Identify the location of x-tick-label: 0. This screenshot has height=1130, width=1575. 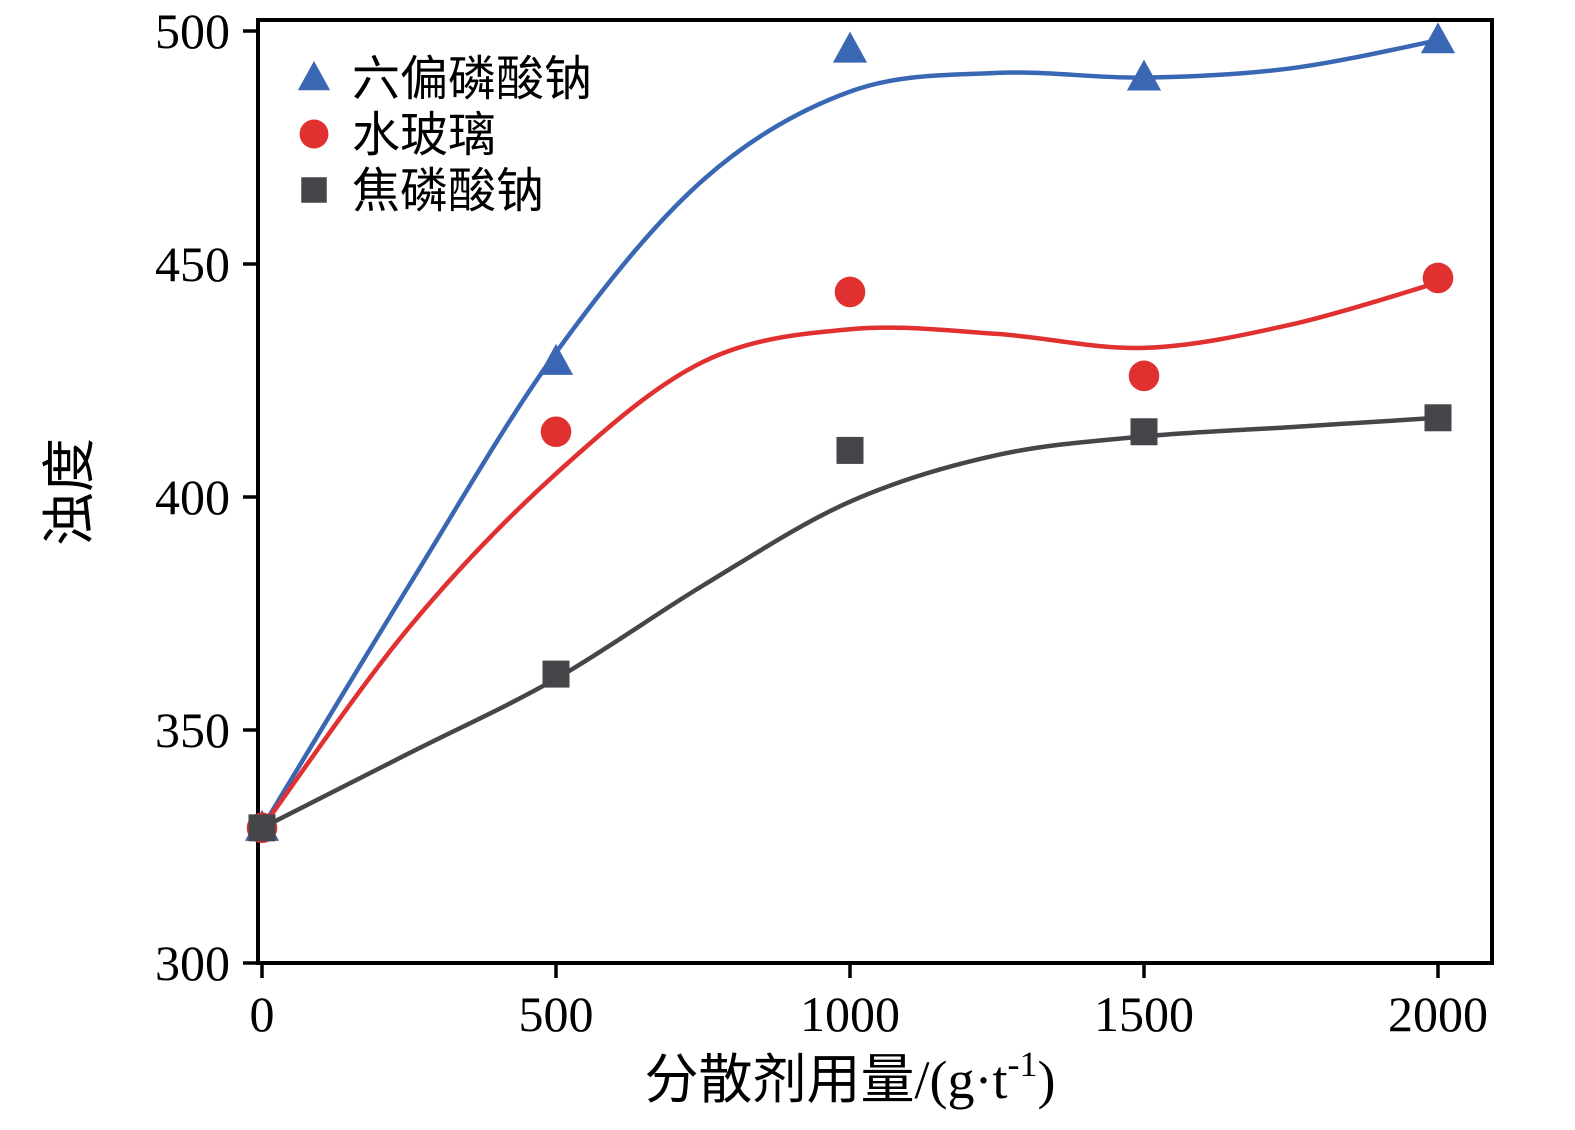
(262, 1014).